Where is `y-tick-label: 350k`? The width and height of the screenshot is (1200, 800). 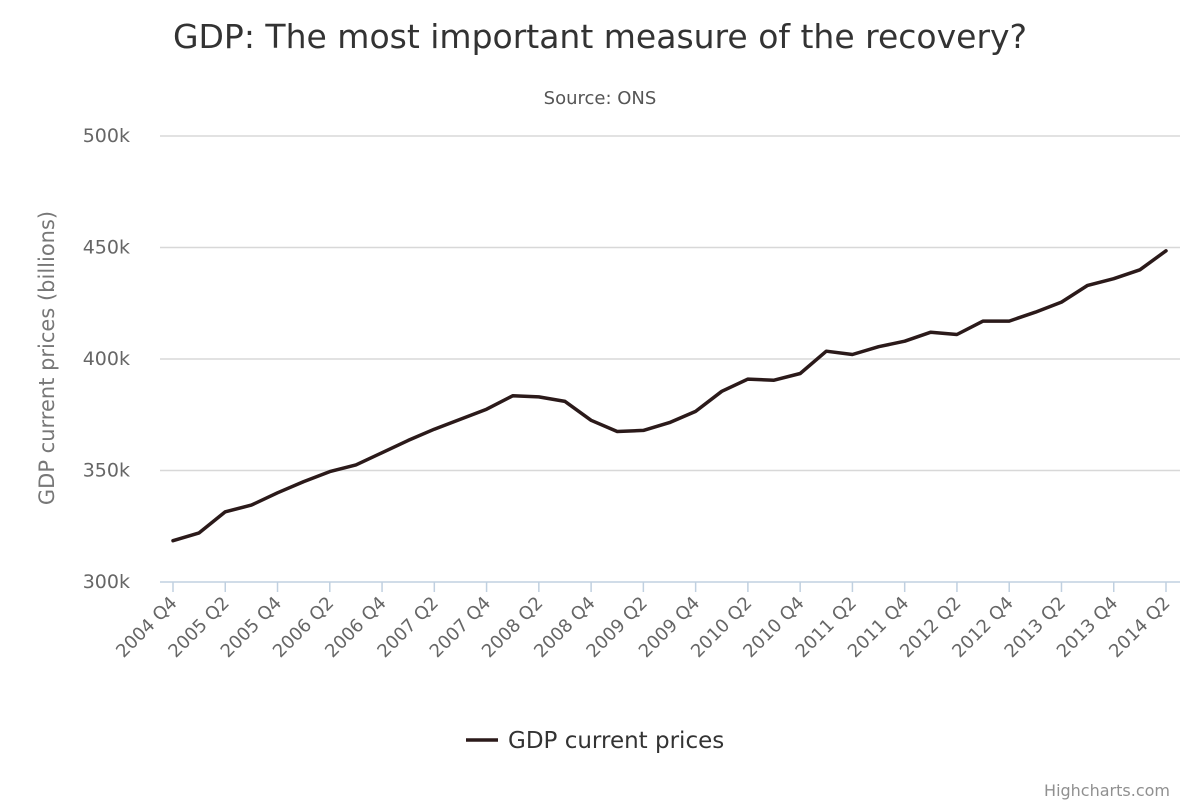
y-tick-label: 350k is located at coordinates (106, 471).